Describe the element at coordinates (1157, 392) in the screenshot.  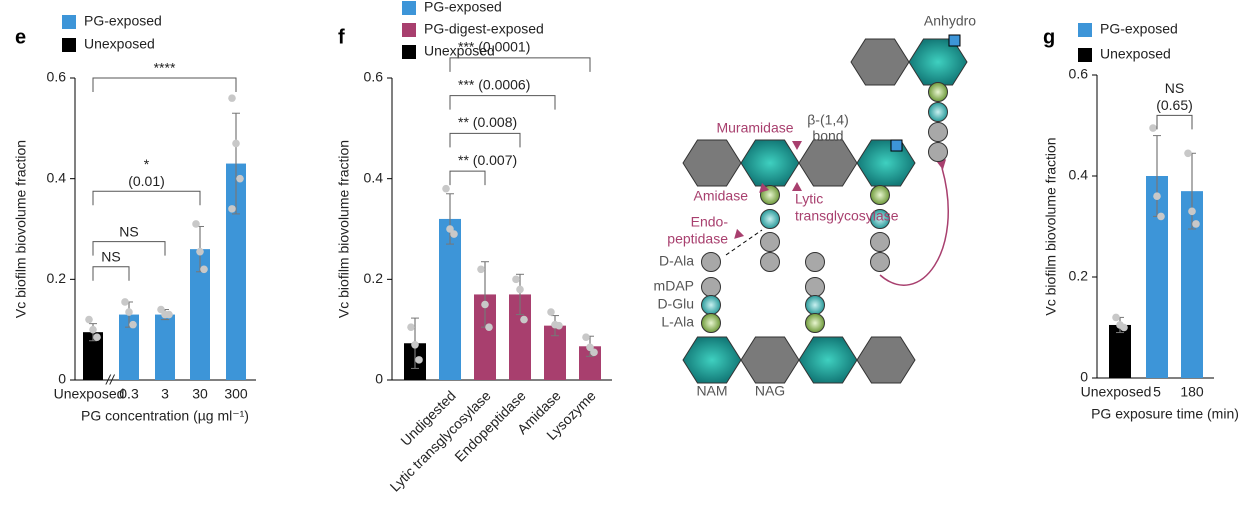
I see `x-tick-label: 5` at that location.